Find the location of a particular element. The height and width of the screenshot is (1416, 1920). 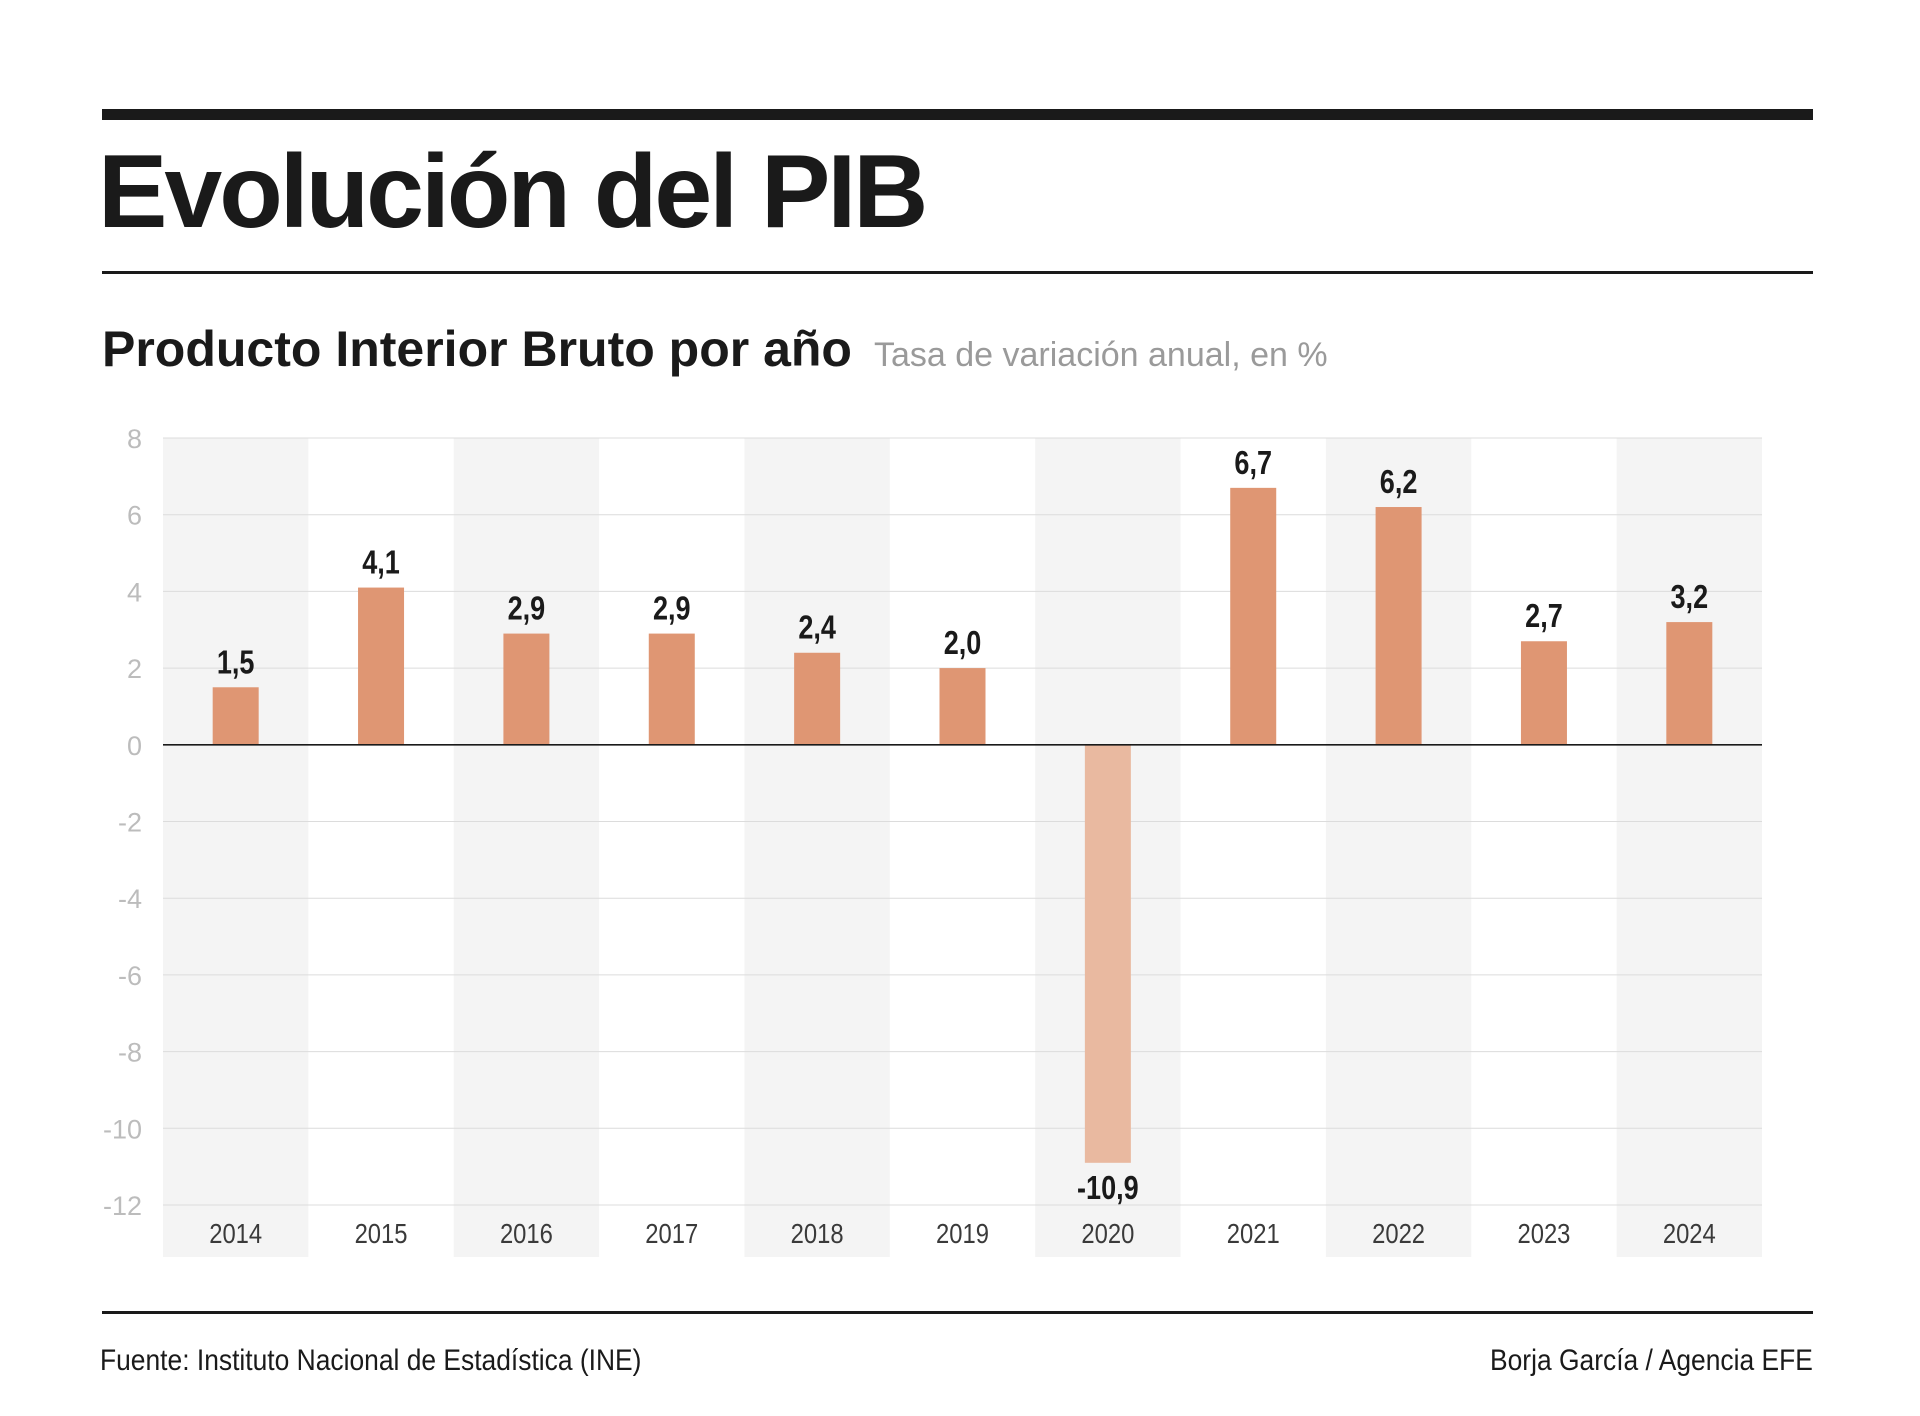

x-tick-label: 2024 is located at coordinates (1689, 1233).